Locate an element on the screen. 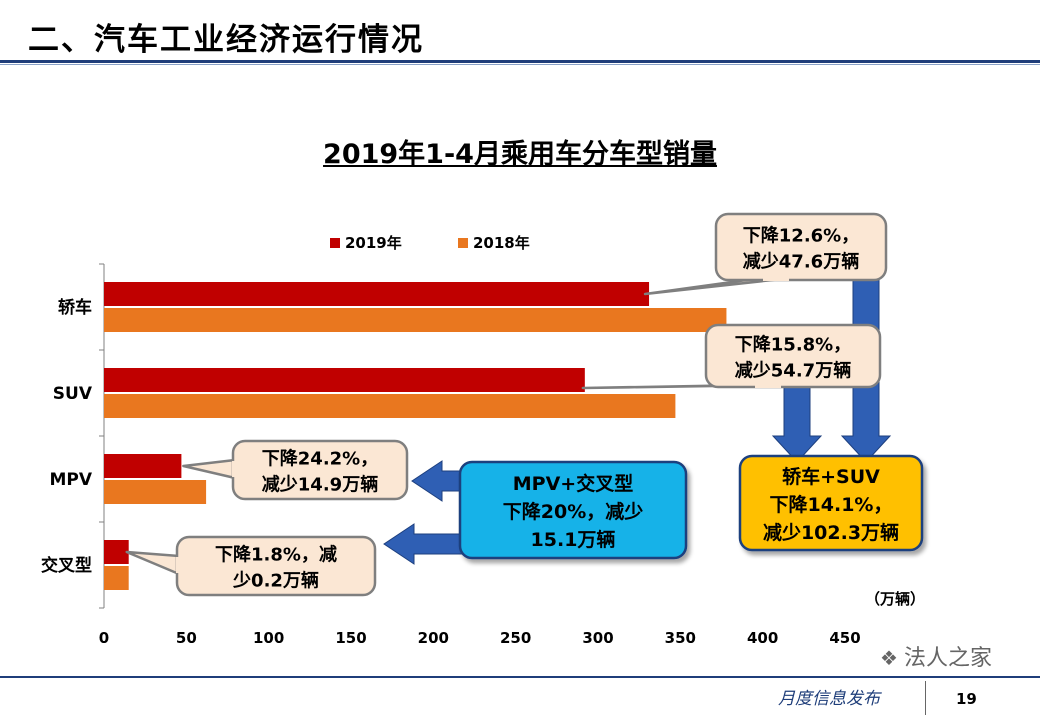  callout-text: 下降12.6%， is located at coordinates (801, 235).